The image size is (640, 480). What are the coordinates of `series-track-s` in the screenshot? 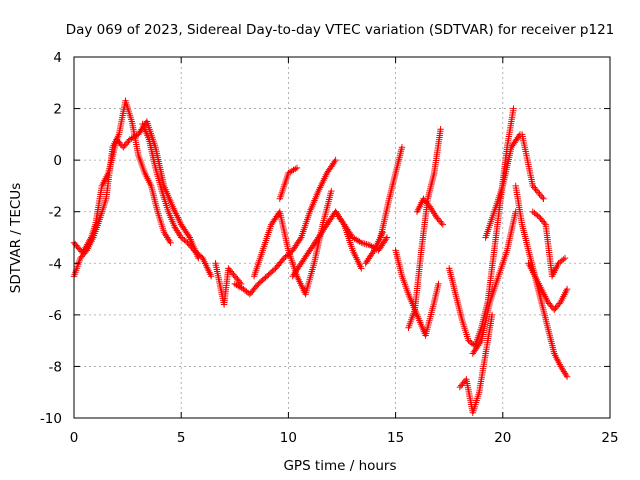 It's located at (541, 281).